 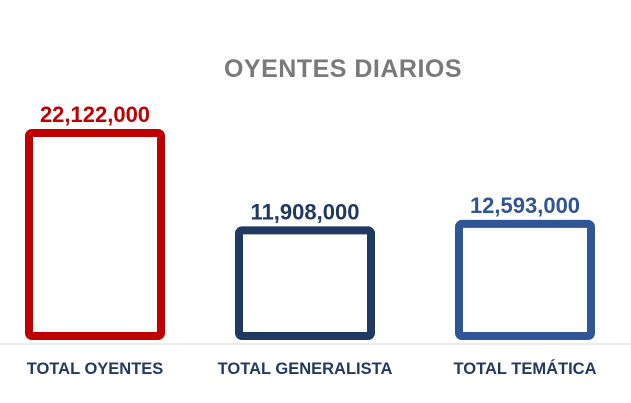 What do you see at coordinates (525, 368) in the screenshot?
I see `category-label-2: TOTAL TEMÁTICA` at bounding box center [525, 368].